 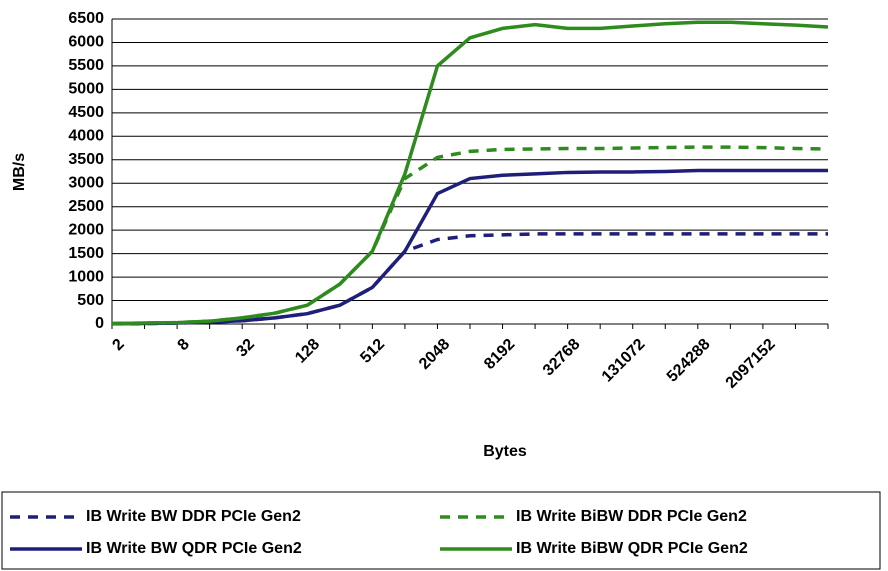 I want to click on x-axis-label: Bytes, so click(x=505, y=451).